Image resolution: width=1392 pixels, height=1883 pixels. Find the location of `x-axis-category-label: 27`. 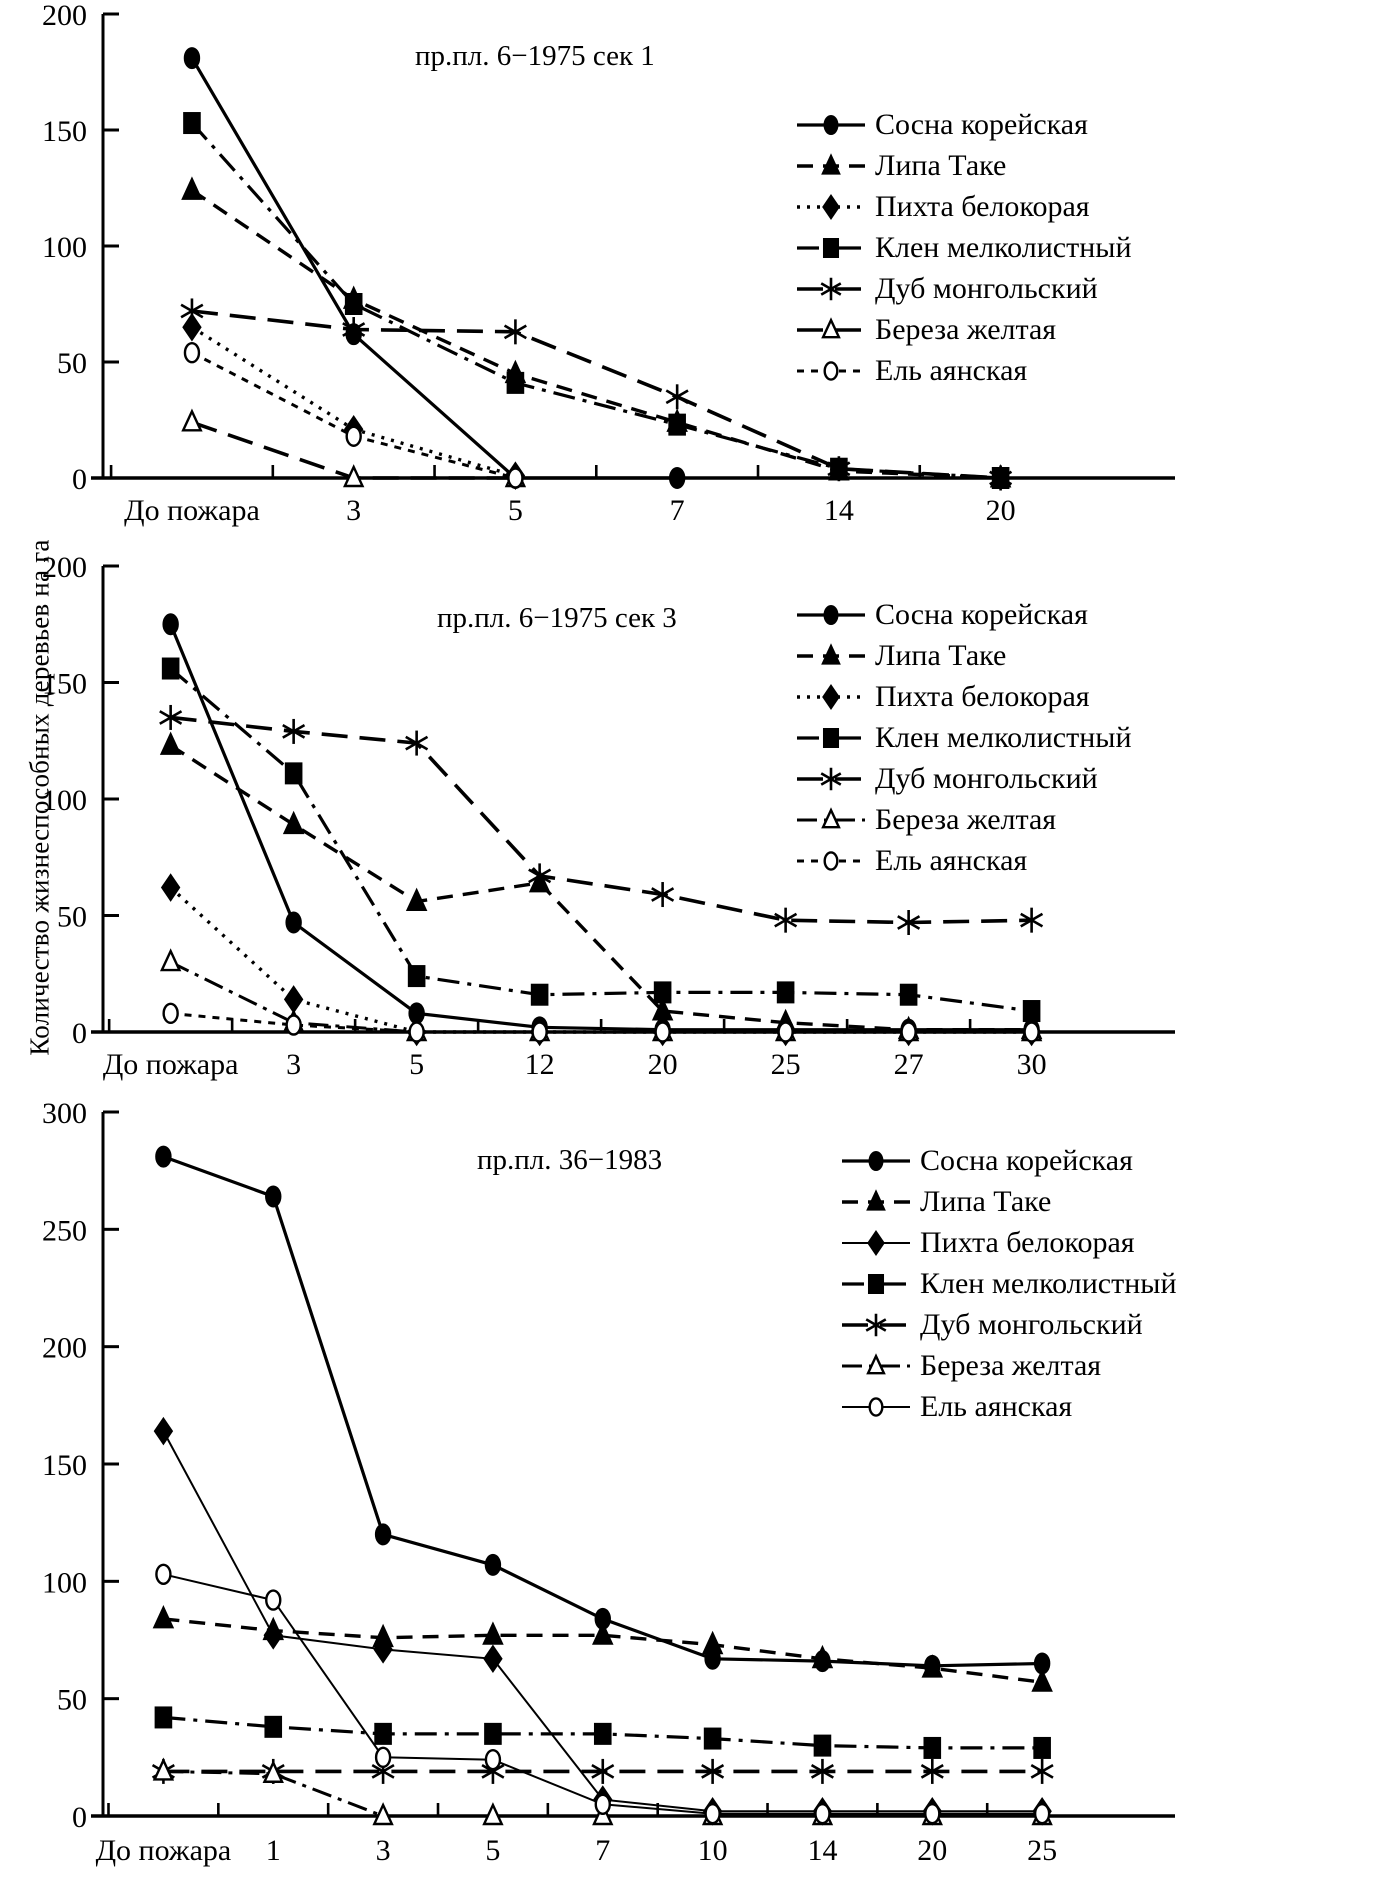

x-axis-category-label: 27 is located at coordinates (909, 1064).